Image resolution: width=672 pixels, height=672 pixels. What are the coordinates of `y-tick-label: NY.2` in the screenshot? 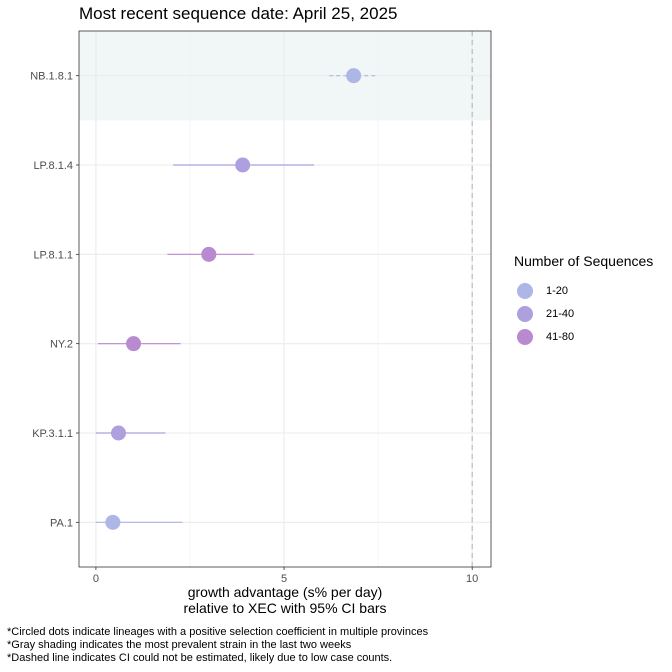 It's located at (61, 345).